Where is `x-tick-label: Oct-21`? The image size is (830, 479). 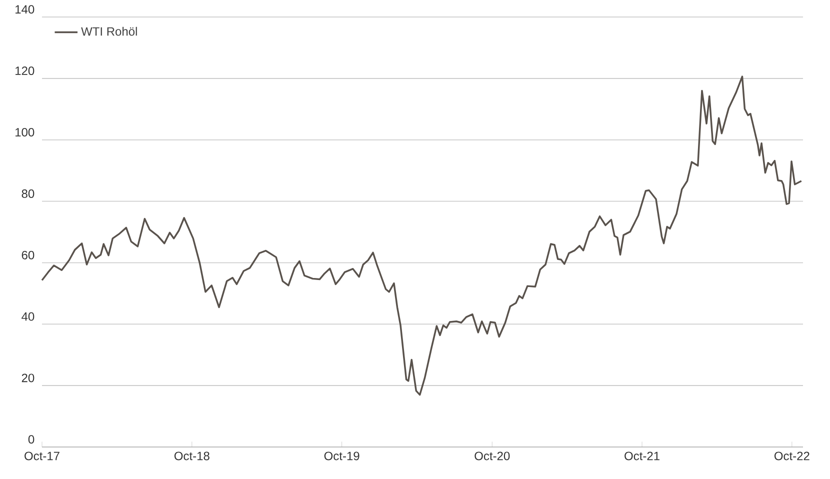
x-tick-label: Oct-21 is located at coordinates (642, 456).